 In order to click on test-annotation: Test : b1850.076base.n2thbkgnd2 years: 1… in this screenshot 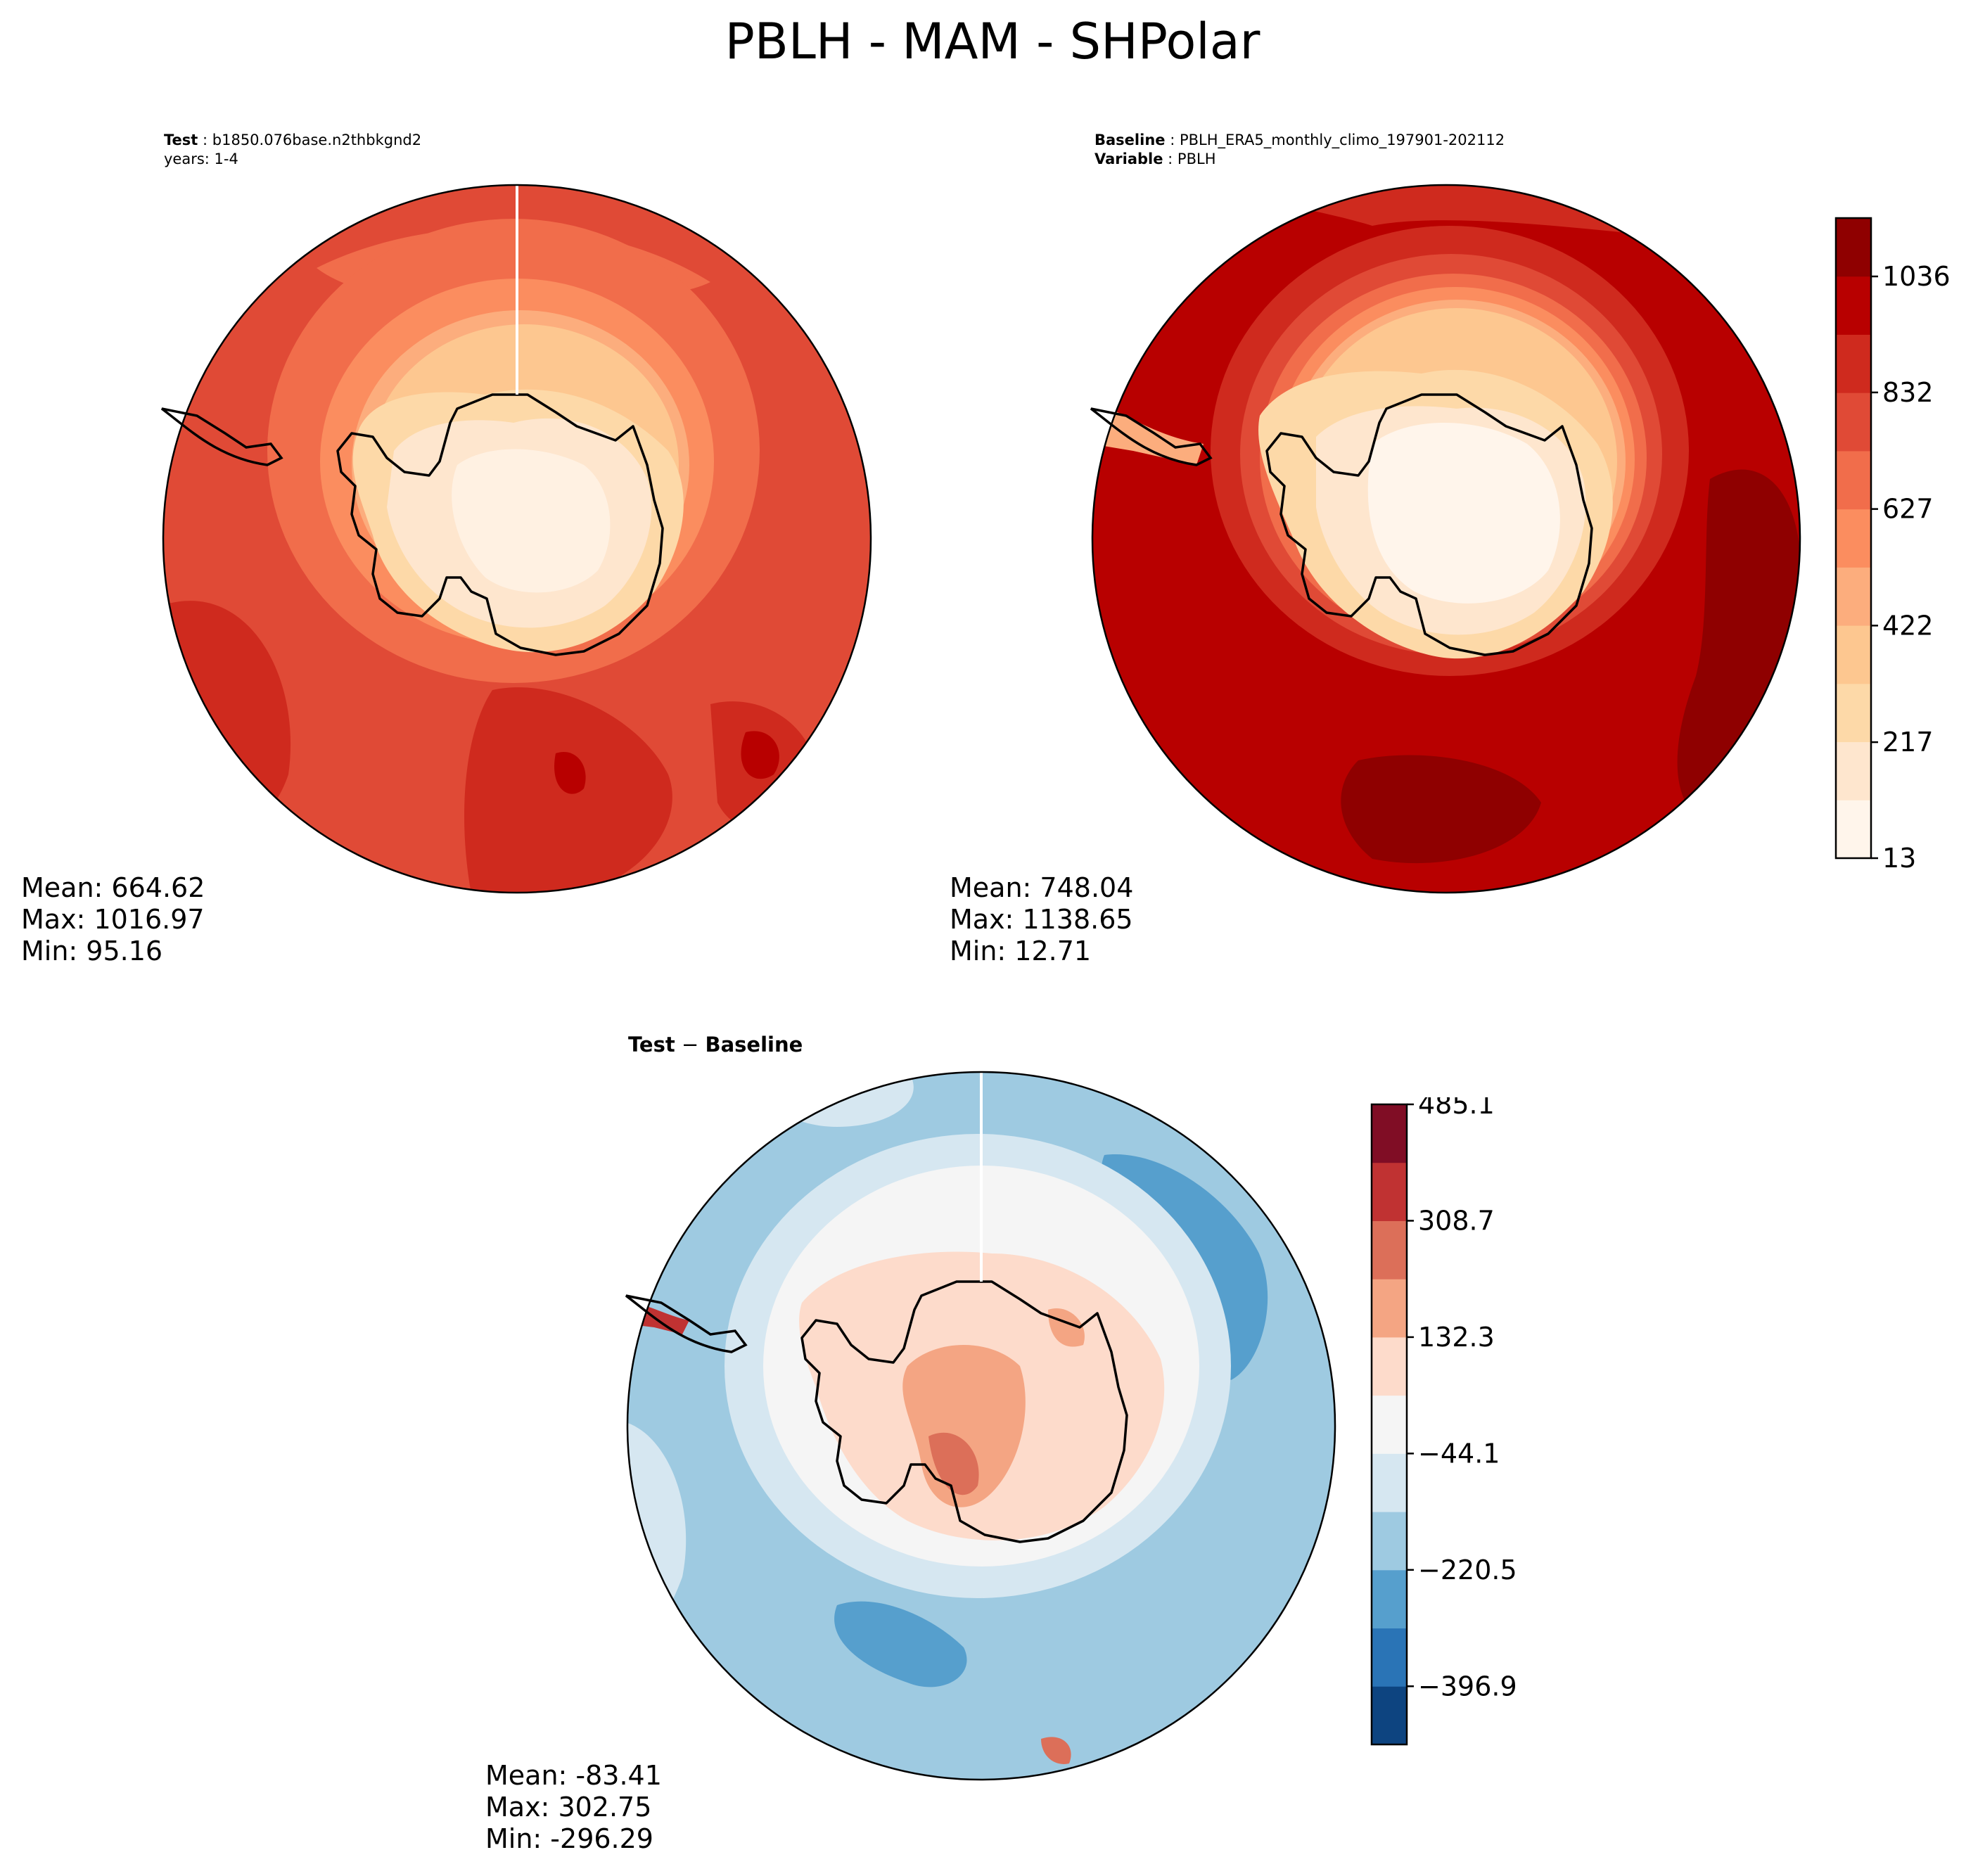, I will do `click(293, 149)`.